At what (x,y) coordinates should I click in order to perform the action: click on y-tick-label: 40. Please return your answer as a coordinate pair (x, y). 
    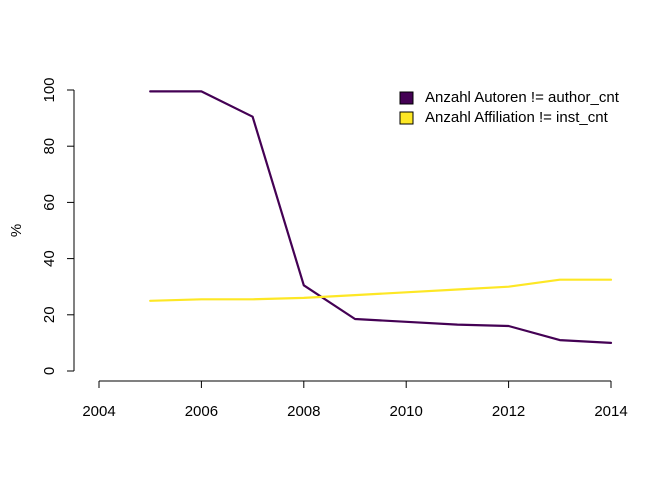
    Looking at the image, I should click on (49, 258).